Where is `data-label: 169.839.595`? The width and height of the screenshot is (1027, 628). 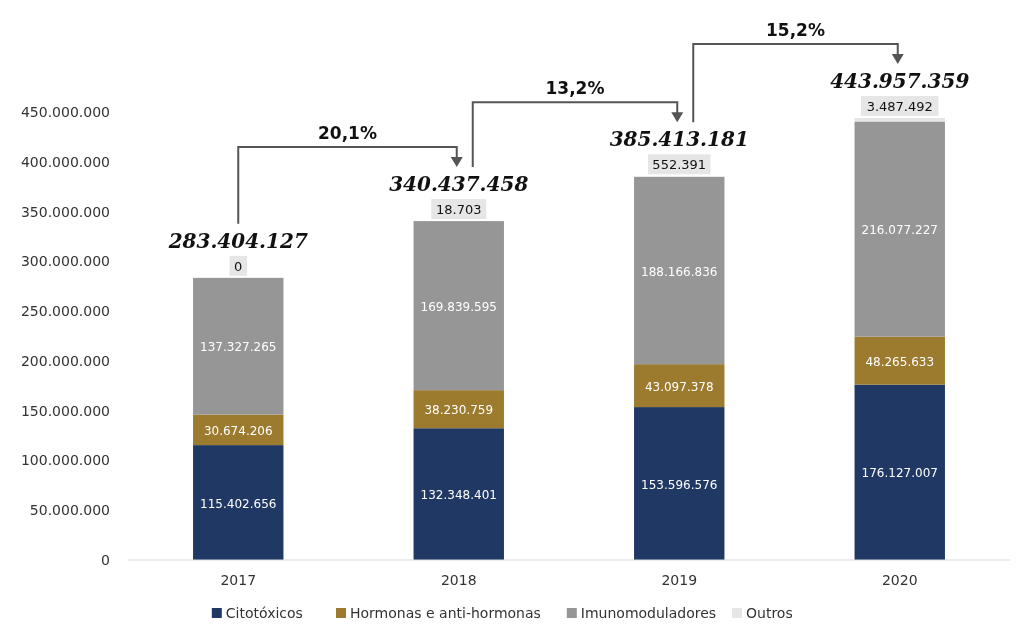 data-label: 169.839.595 is located at coordinates (458, 306).